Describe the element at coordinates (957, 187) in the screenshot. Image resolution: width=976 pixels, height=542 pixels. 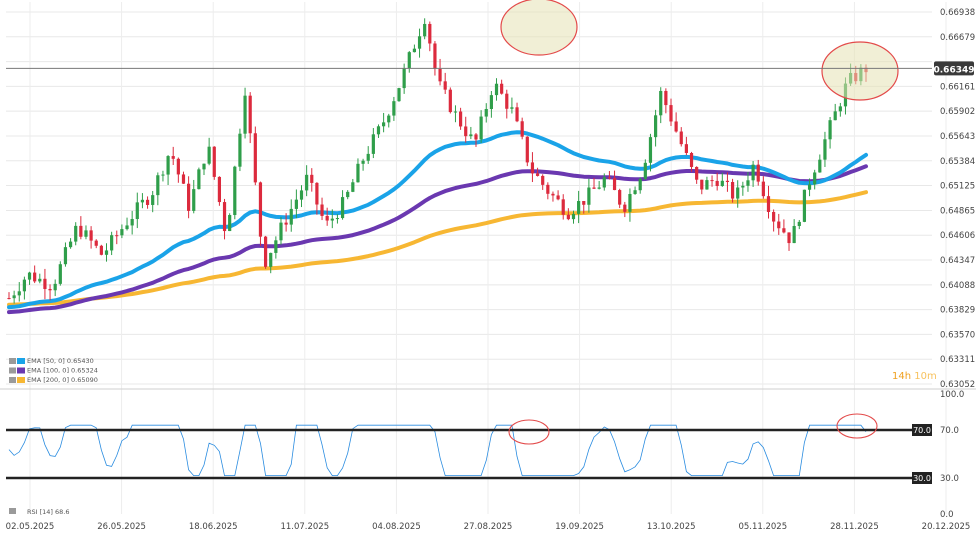
I see `price-tick-label: 0.65125` at that location.